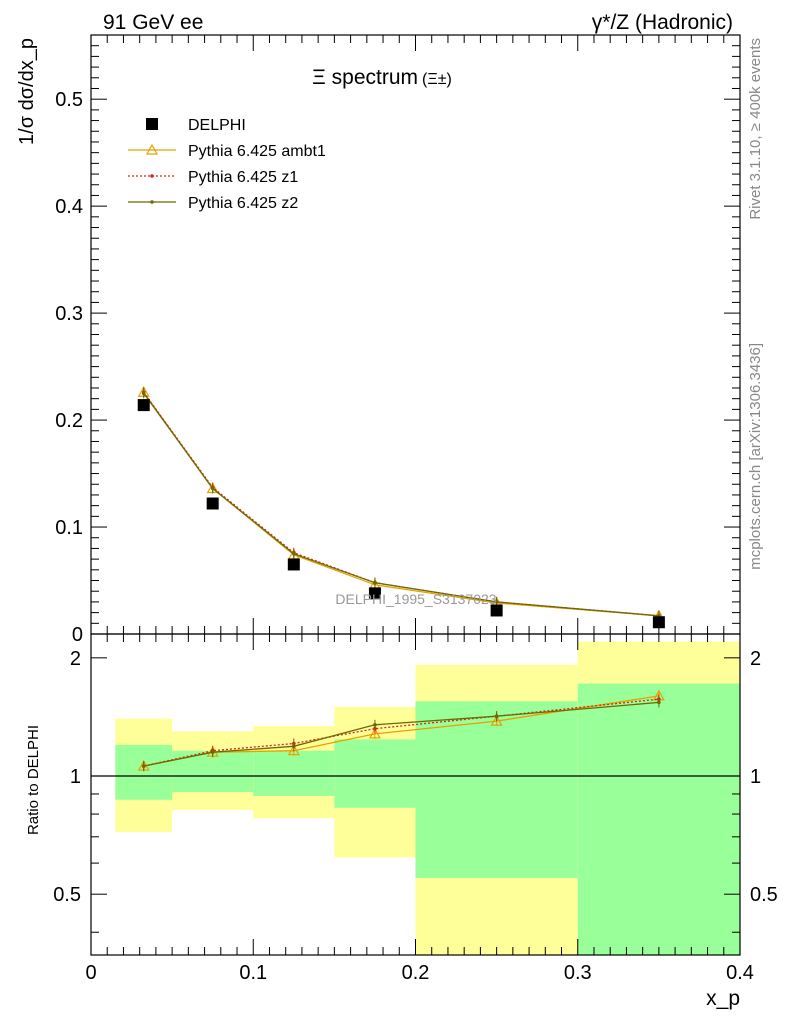 The height and width of the screenshot is (1024, 786). Describe the element at coordinates (755, 777) in the screenshot. I see `ratio-yticklabel-right-1: 1` at that location.